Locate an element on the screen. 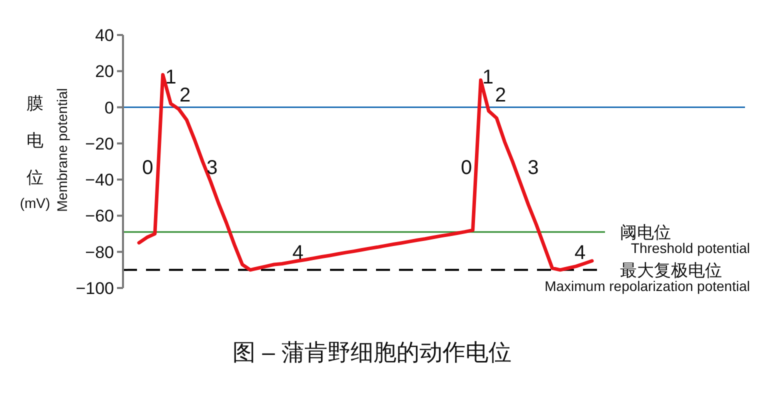 This screenshot has height=395, width=771. annotation: 4 is located at coordinates (298, 253).